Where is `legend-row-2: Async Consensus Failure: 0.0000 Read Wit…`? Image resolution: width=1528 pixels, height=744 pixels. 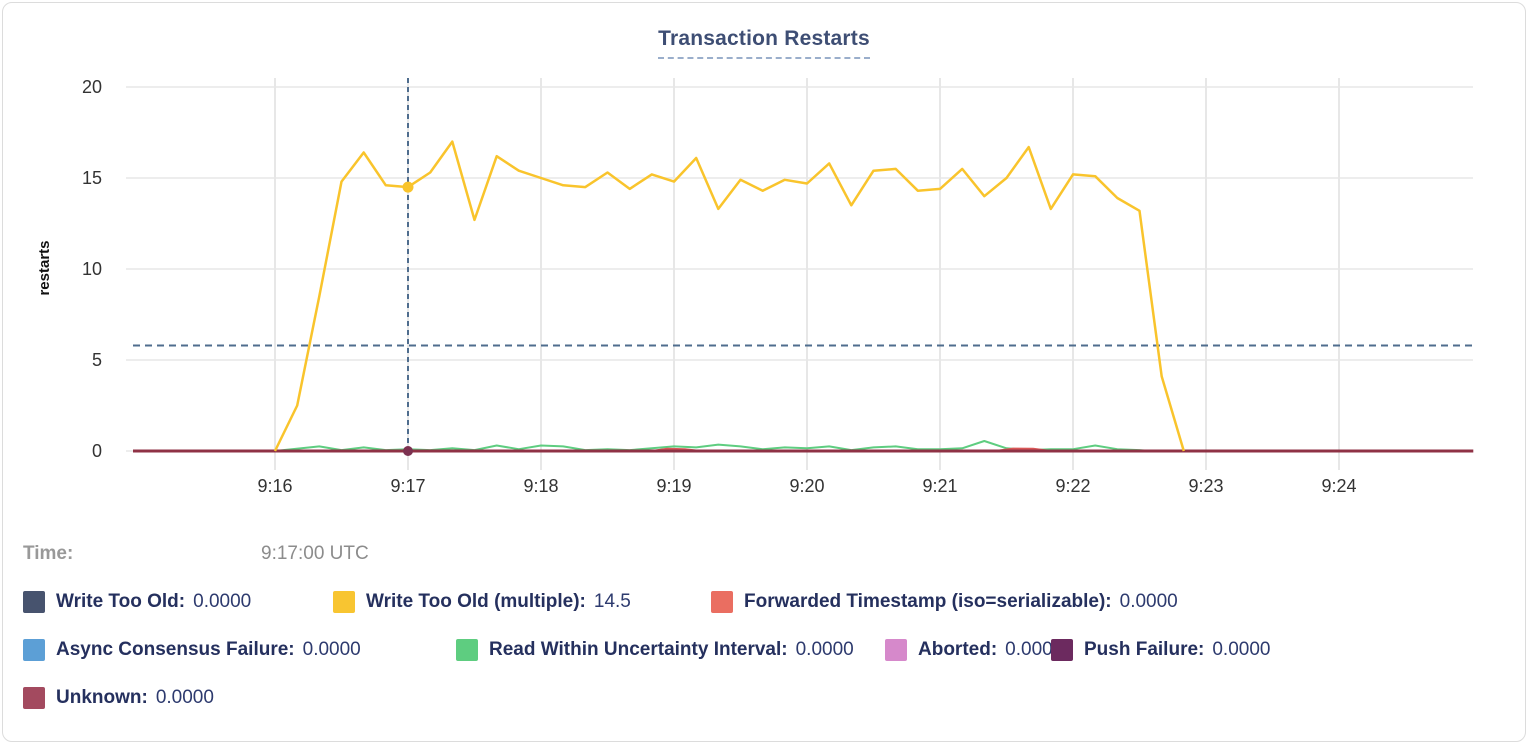 legend-row-2: Async Consensus Failure: 0.0000 Read Wit… is located at coordinates (764, 652).